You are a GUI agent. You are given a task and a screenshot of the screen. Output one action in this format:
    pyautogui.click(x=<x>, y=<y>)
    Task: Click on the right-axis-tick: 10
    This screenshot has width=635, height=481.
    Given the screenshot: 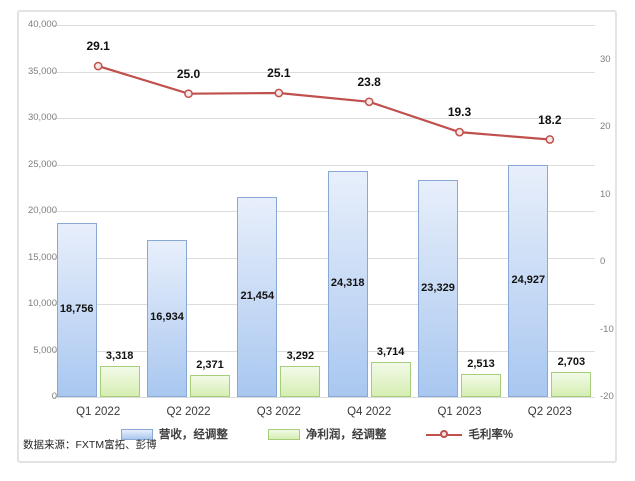 What is the action you would take?
    pyautogui.click(x=605, y=194)
    